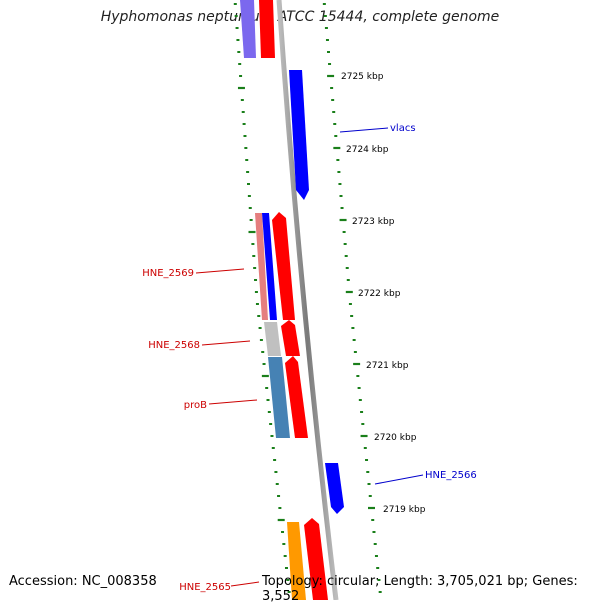 The image size is (600, 604). I want to click on gene-feature-hne2569-a, so click(261, 266).